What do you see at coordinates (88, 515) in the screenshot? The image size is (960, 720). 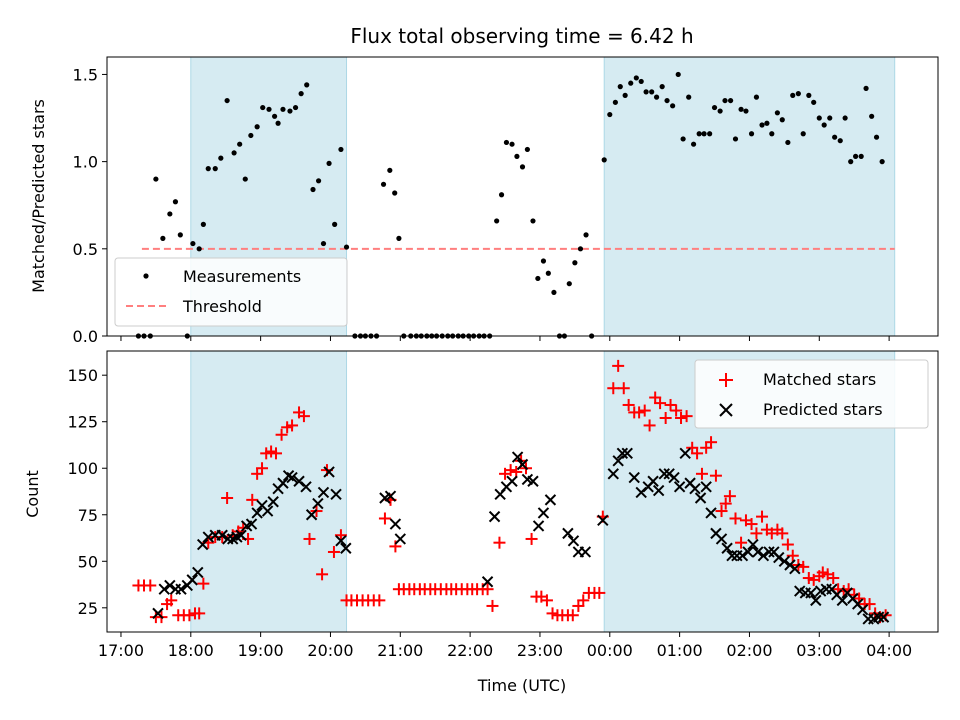 I see `bottom-y-tick-label: 75` at bounding box center [88, 515].